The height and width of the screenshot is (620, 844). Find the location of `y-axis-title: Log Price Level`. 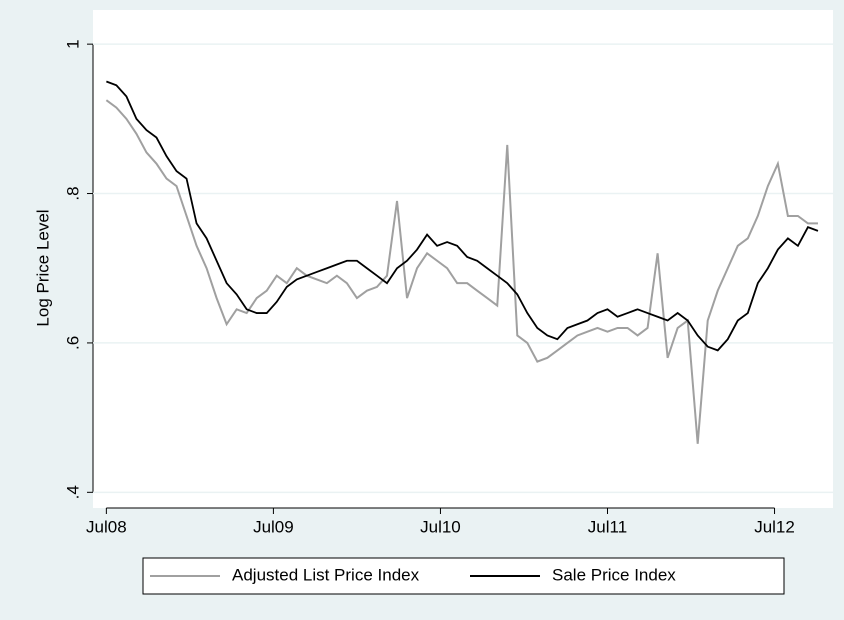

y-axis-title: Log Price Level is located at coordinates (42, 267).